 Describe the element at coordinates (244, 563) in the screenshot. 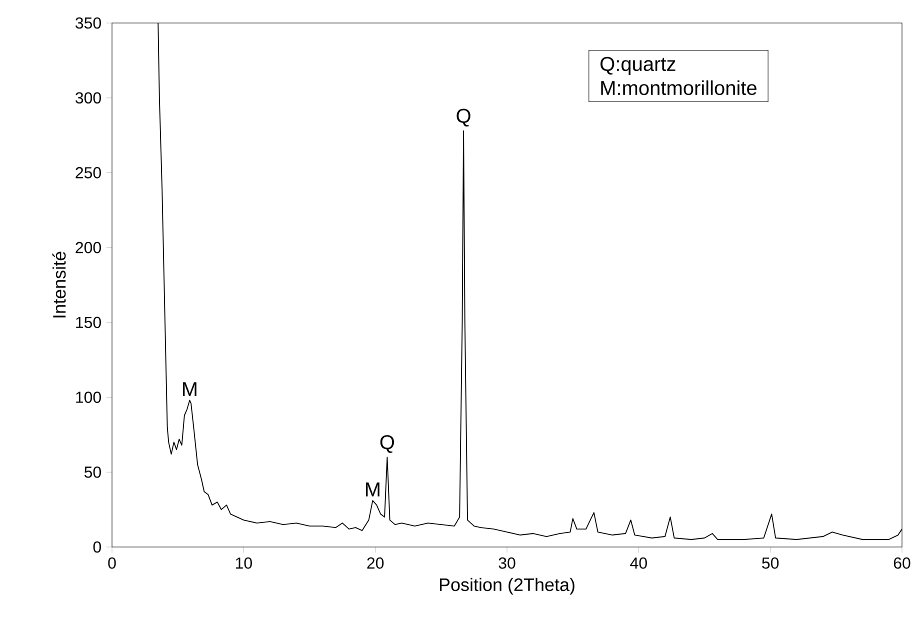

I see `x-tick-label: 10` at that location.